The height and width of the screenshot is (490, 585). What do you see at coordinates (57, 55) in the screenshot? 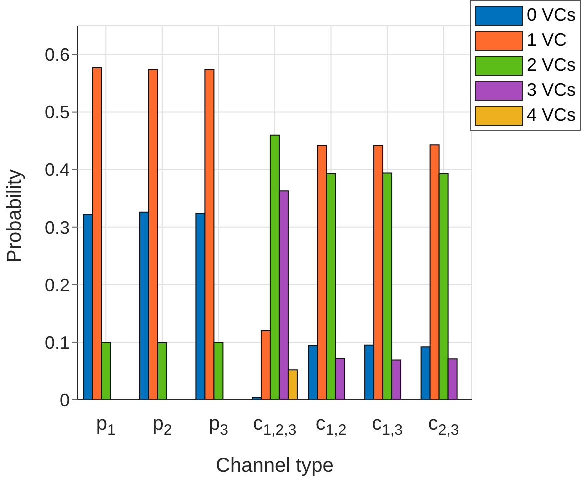
I see `y-tick-label: 0.6` at bounding box center [57, 55].